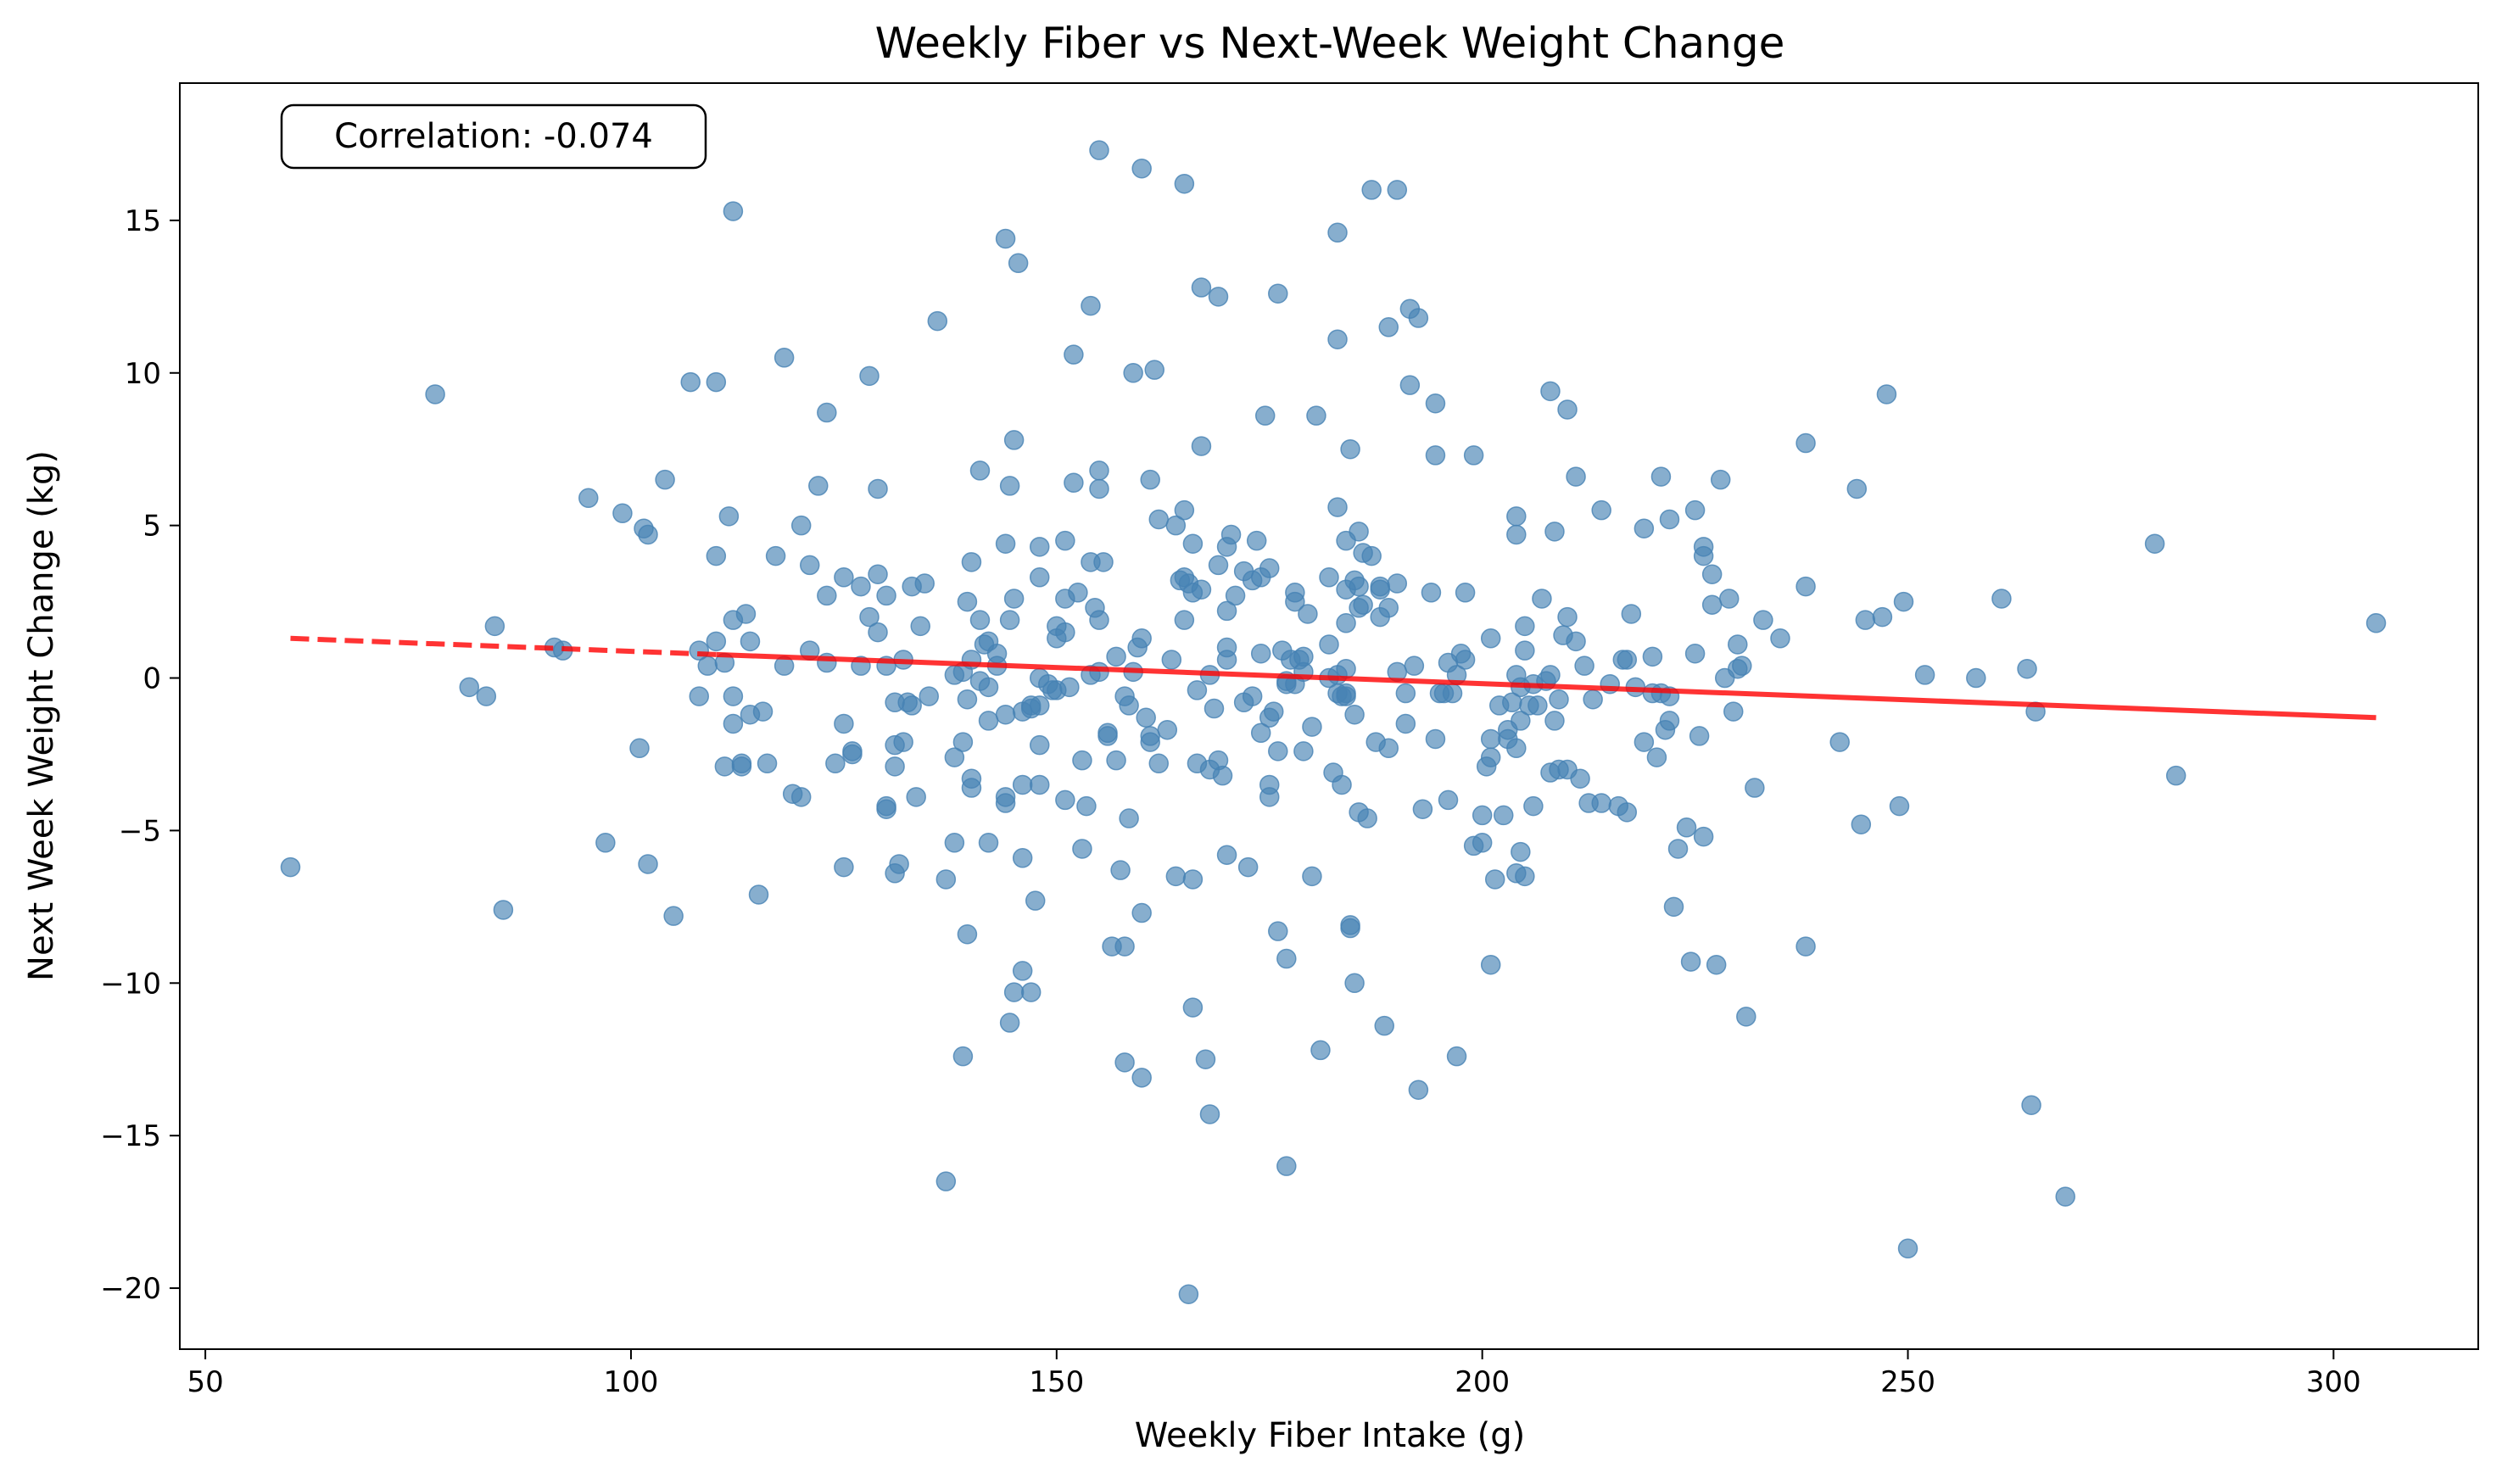  I want to click on x-tick-label: 300, so click(2333, 1382).